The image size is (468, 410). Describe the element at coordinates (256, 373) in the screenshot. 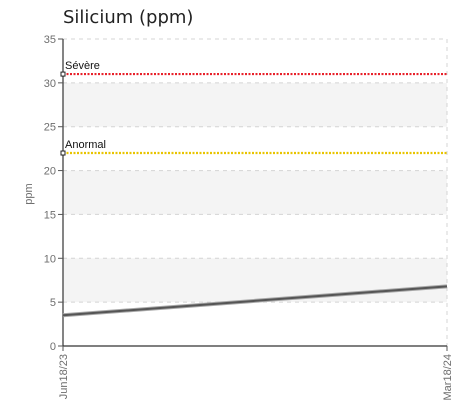

I see `x-axis-ticks: Jun18/23 Mar18/24` at that location.